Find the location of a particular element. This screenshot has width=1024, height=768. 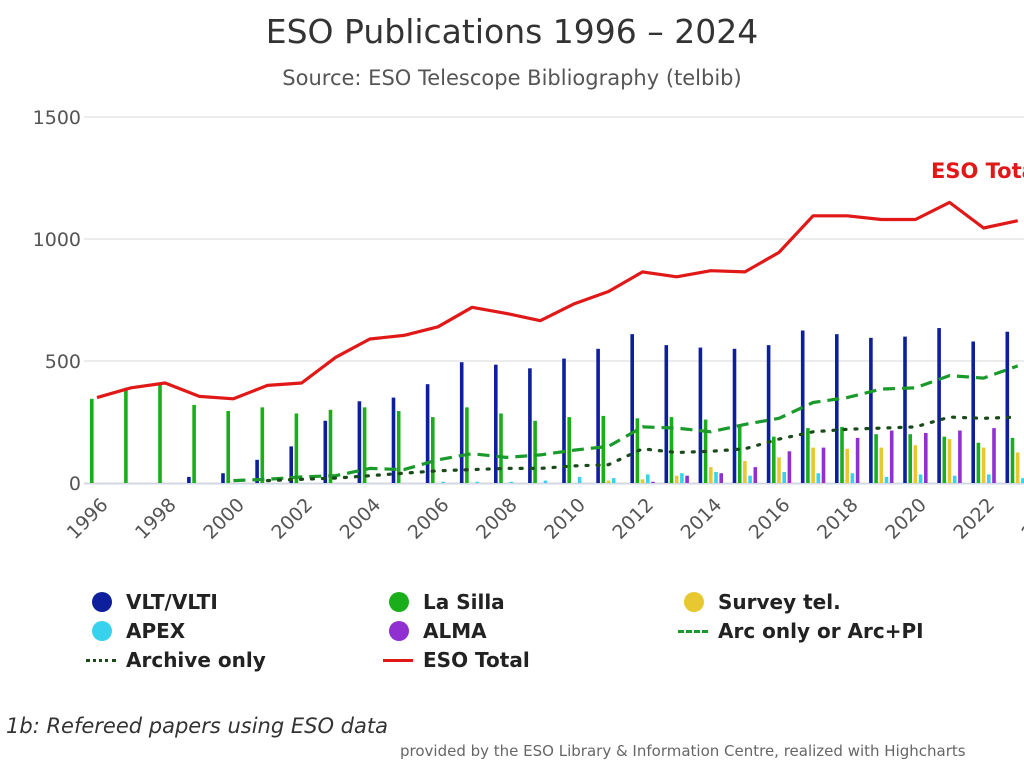

annotation-layer: ESO Total is located at coordinates (977, 171).